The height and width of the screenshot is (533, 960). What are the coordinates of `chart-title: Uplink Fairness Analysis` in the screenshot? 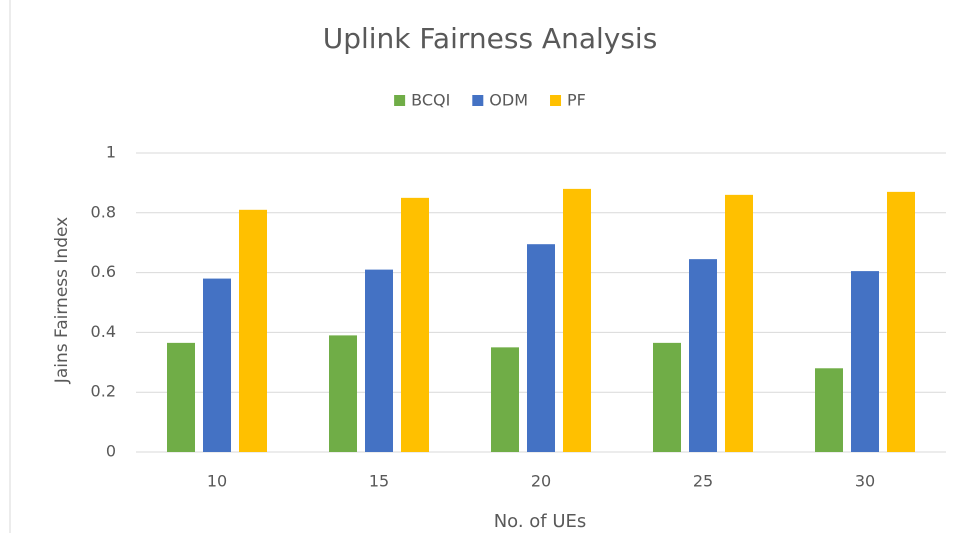 It's located at (490, 38).